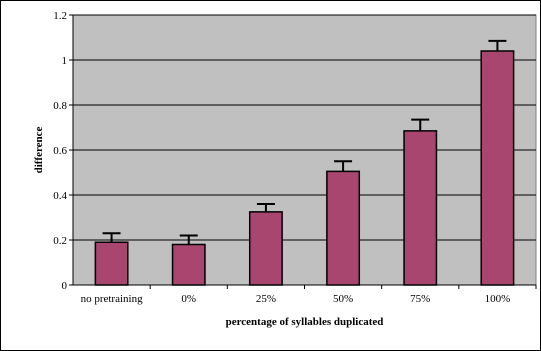  What do you see at coordinates (60, 241) in the screenshot?
I see `y-tick-label: 0.2` at bounding box center [60, 241].